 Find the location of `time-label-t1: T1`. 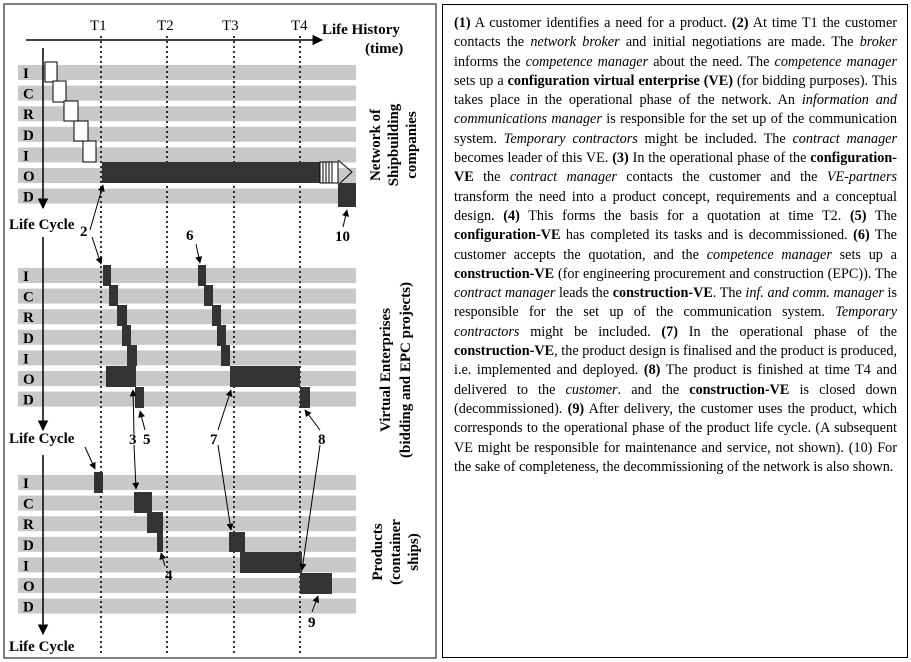

time-label-t1: T1 is located at coordinates (98, 26).